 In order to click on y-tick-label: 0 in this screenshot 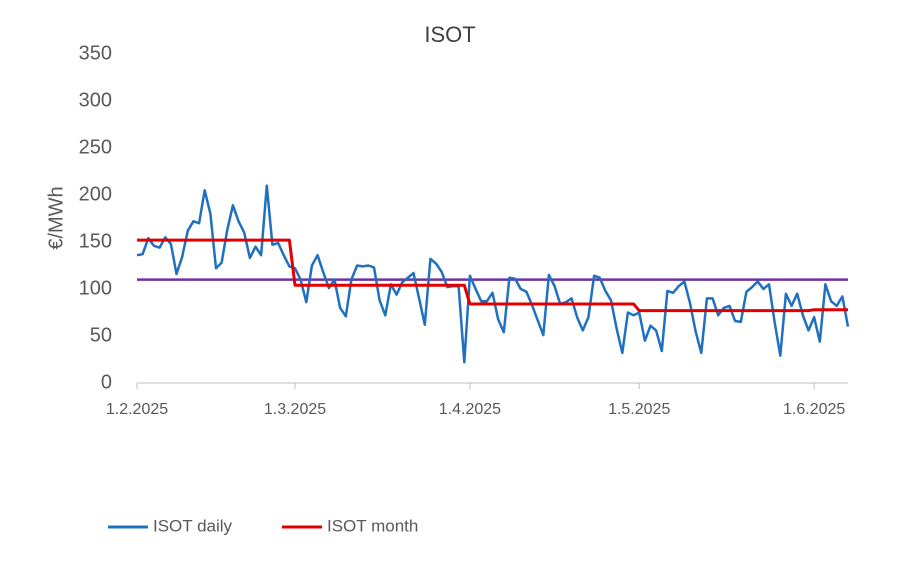, I will do `click(106, 382)`.